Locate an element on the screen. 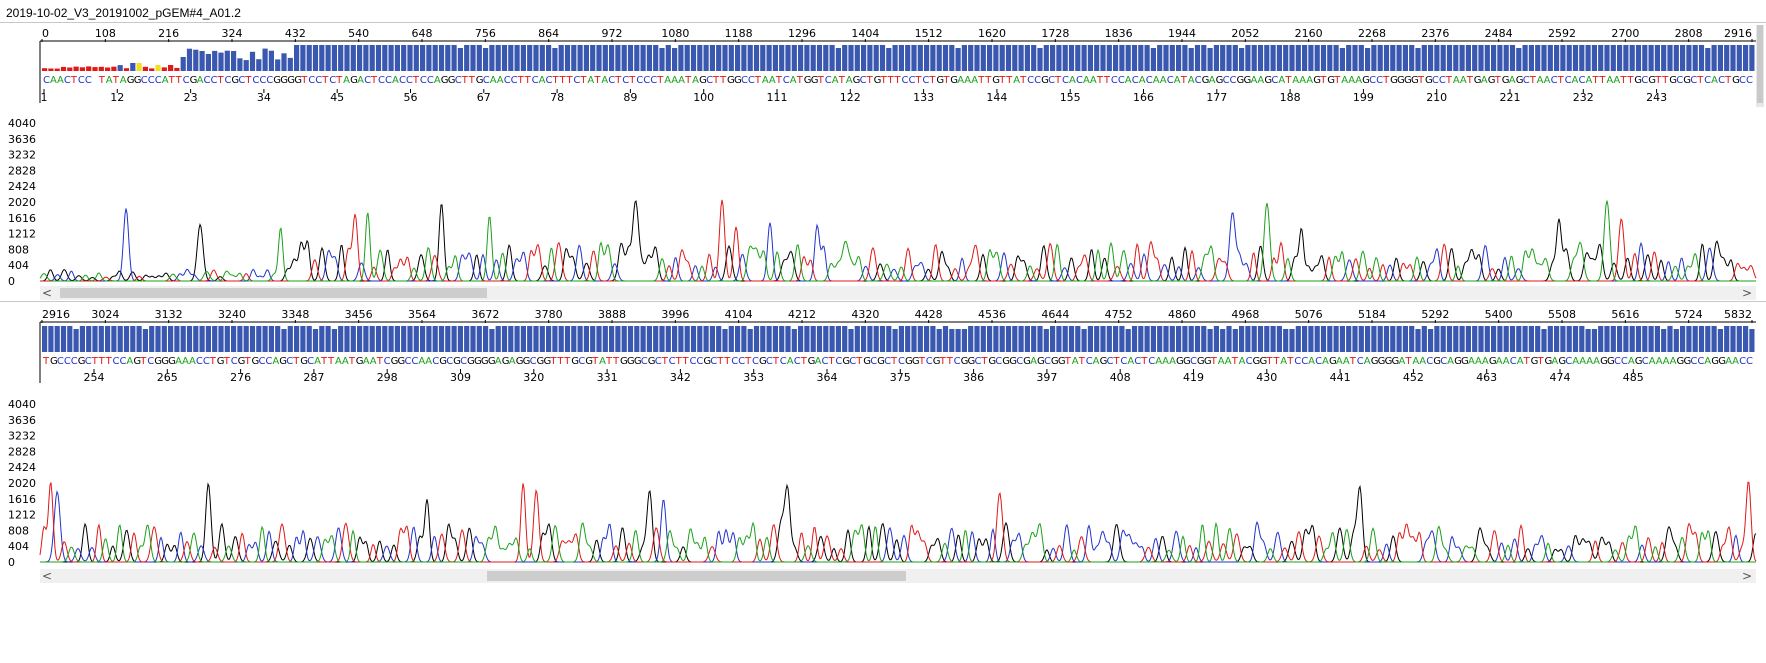  base-position-label: 133 is located at coordinates (923, 97).